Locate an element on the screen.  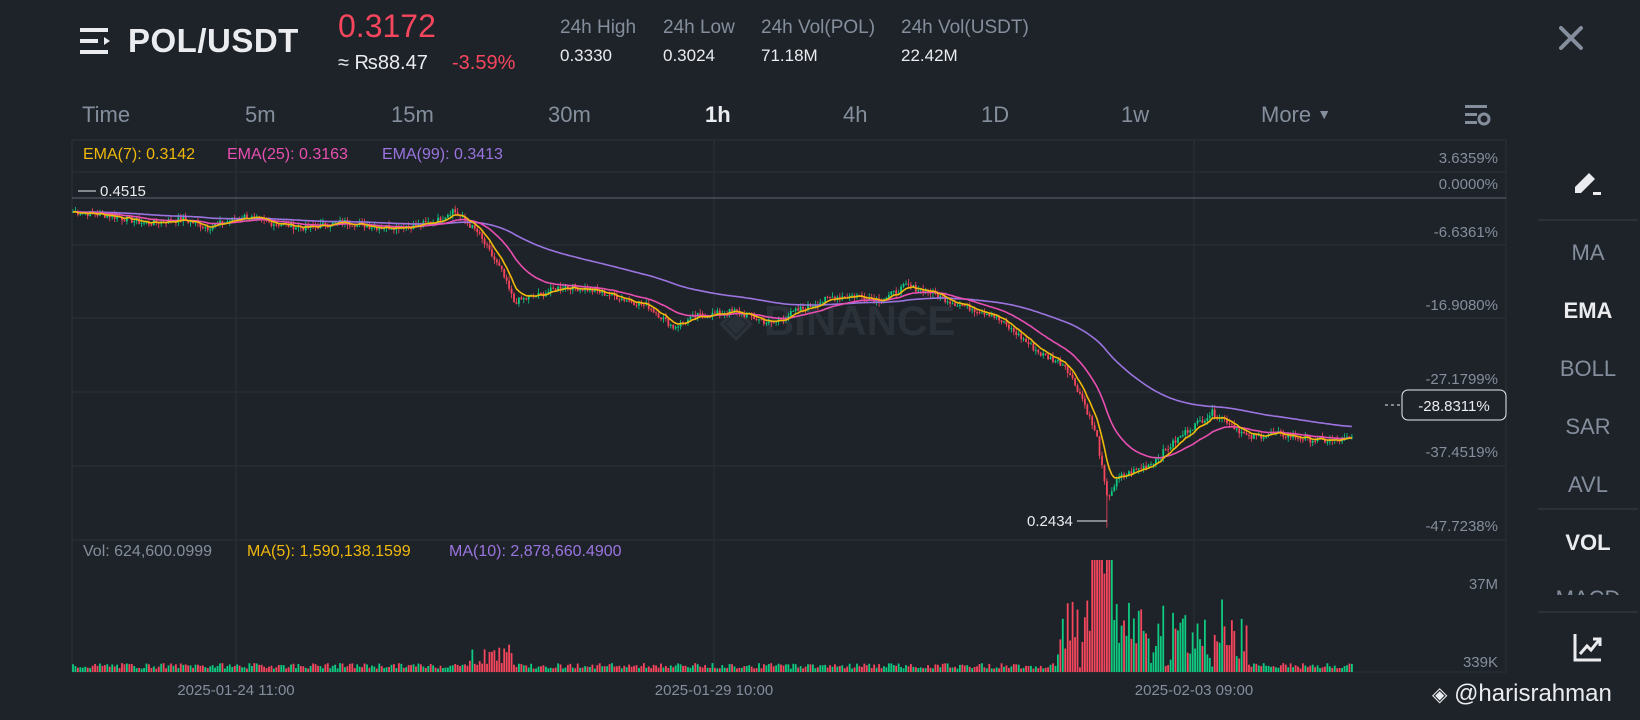
tab-4h: 4h is located at coordinates (855, 114).